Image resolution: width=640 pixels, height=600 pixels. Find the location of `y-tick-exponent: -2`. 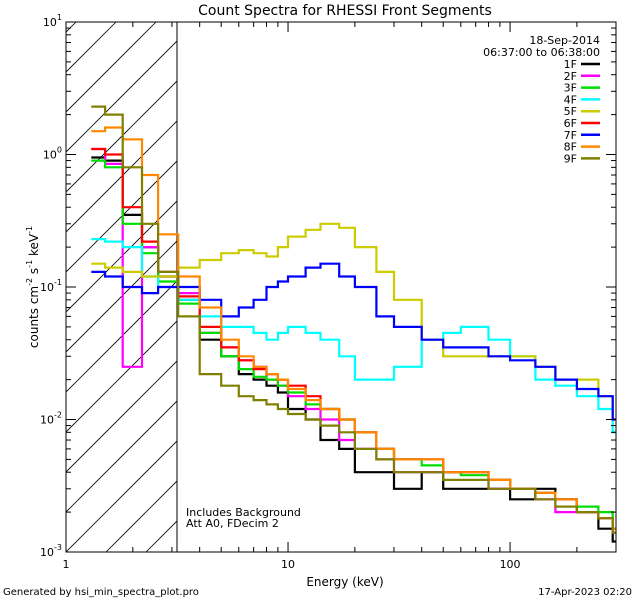

y-tick-exponent: -2 is located at coordinates (58, 415).